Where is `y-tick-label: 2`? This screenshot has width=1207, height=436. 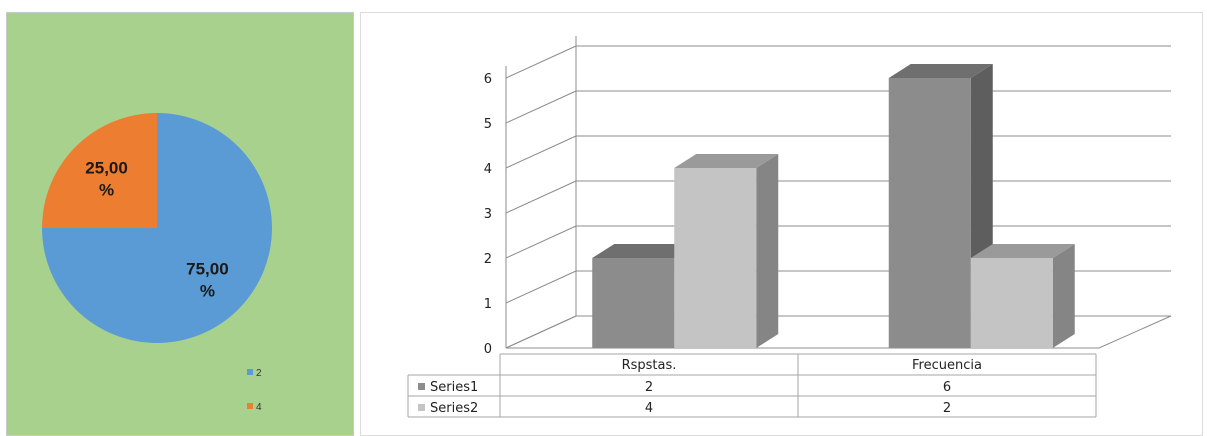 y-tick-label: 2 is located at coordinates (488, 259).